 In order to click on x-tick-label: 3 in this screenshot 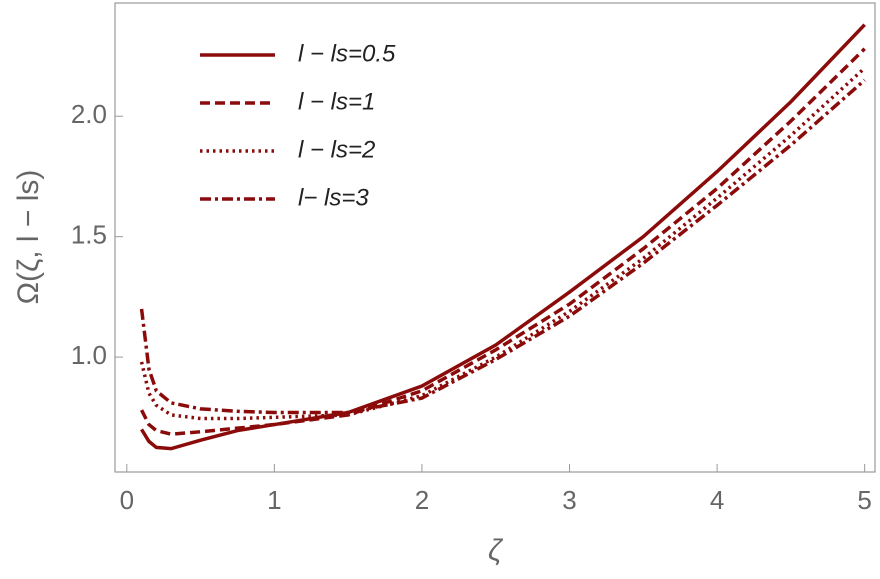, I will do `click(569, 500)`.